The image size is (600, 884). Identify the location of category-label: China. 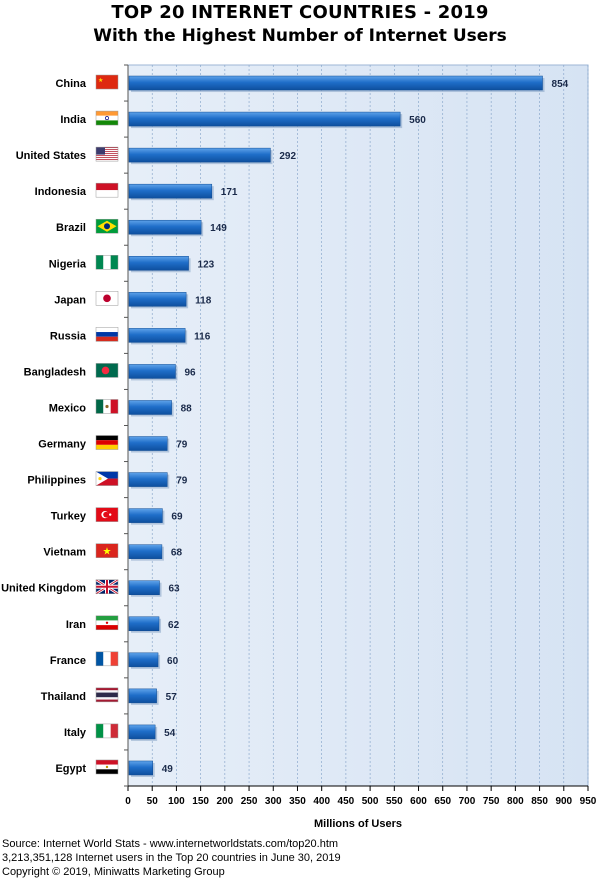
(70, 84).